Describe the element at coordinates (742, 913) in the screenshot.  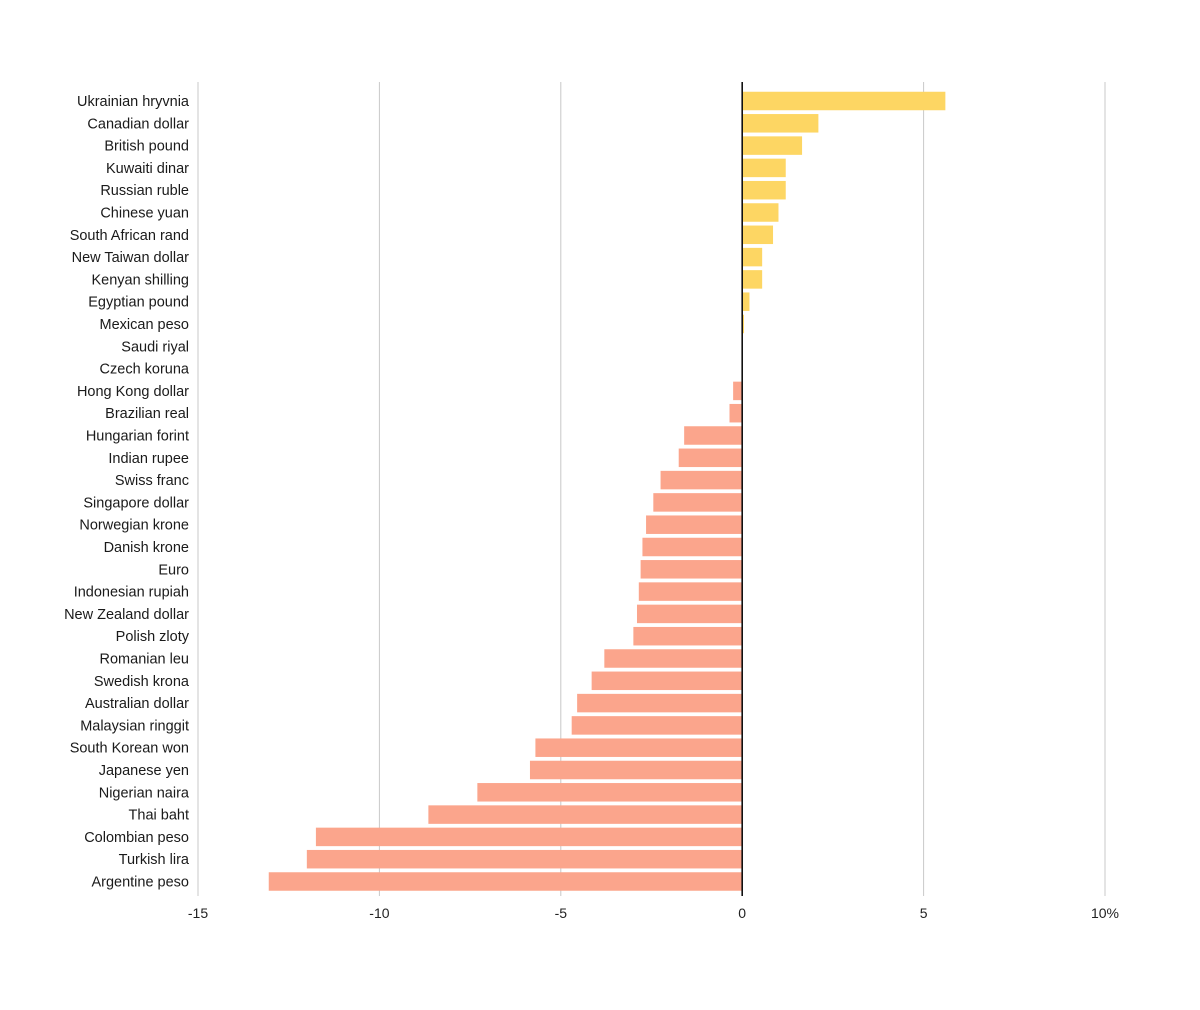
I see `x-tick-label: 0` at that location.